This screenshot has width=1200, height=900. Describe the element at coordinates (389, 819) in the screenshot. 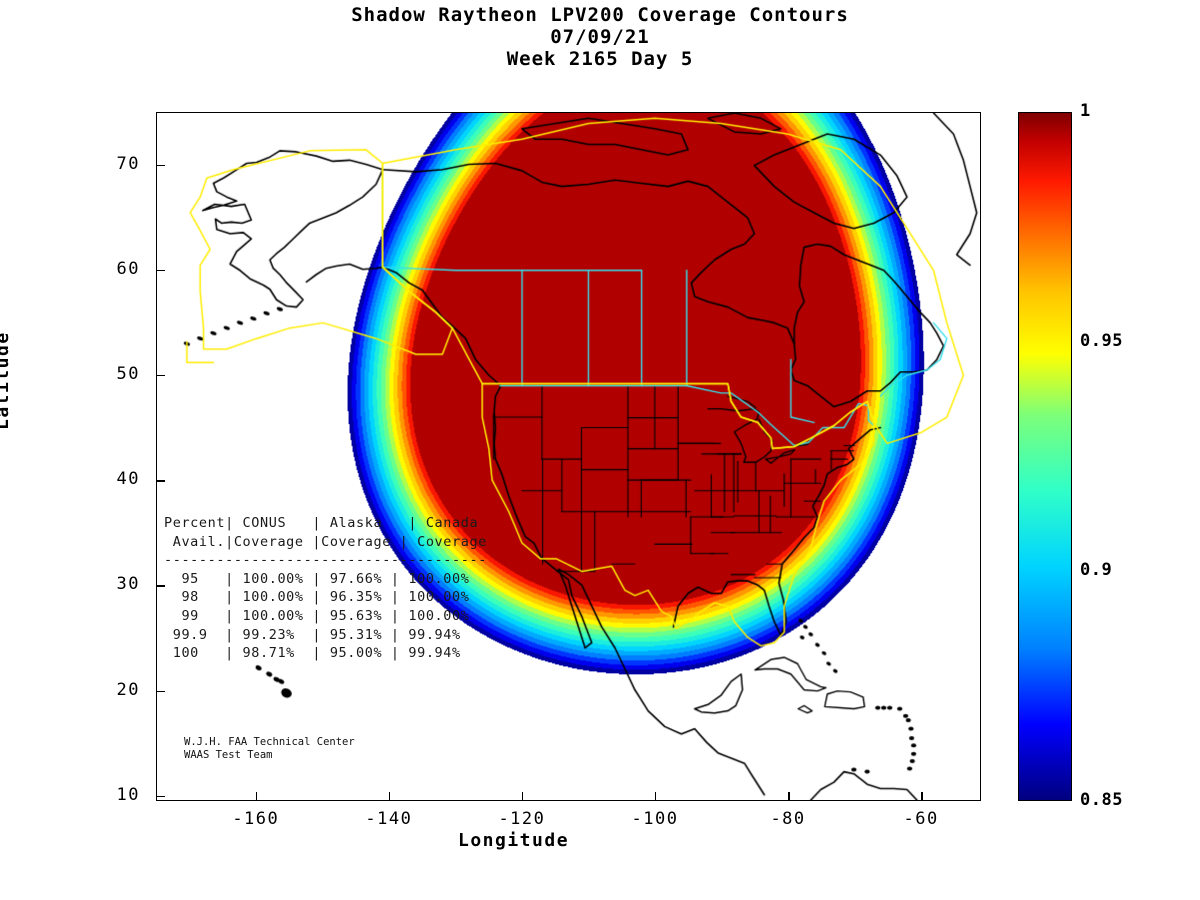

I see `x-tick-label: -140` at that location.